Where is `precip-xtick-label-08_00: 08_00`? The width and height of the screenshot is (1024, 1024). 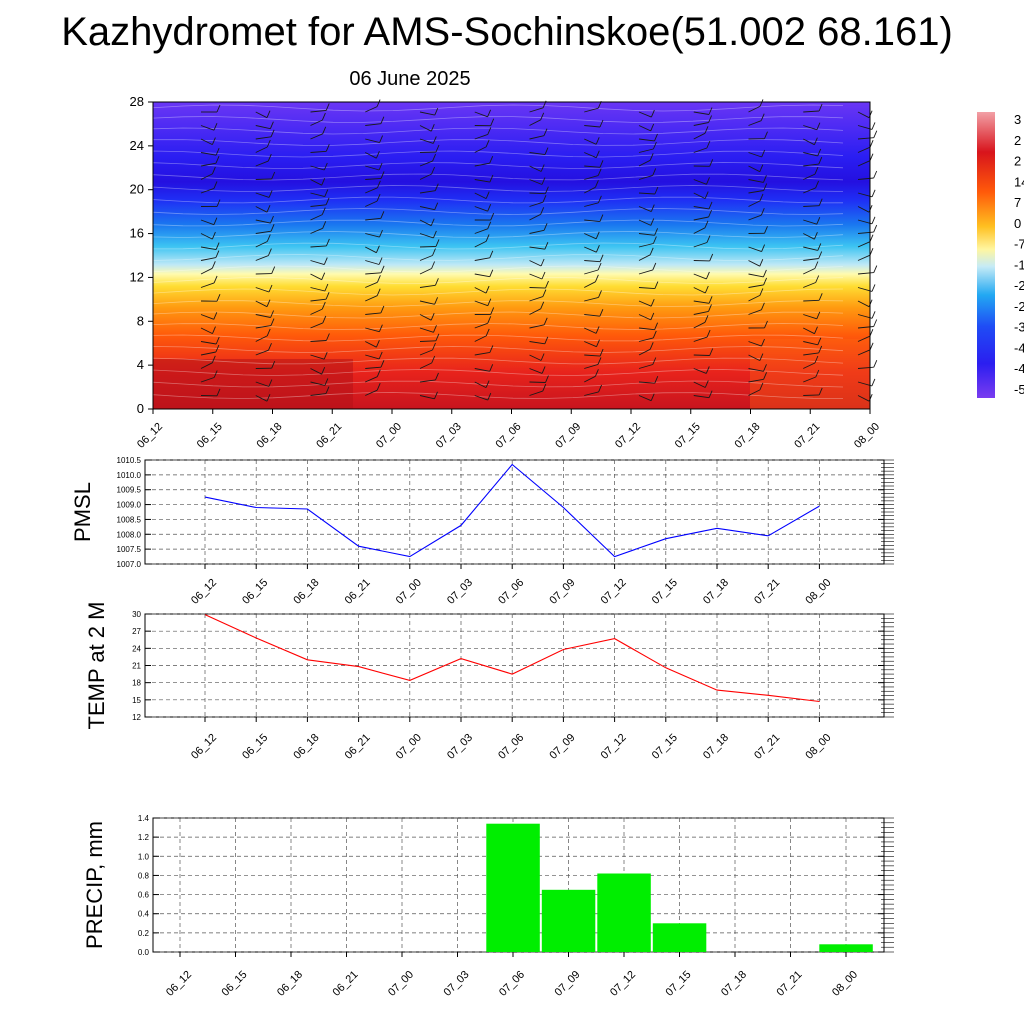
precip-xtick-label-08_00: 08_00 is located at coordinates (845, 984).